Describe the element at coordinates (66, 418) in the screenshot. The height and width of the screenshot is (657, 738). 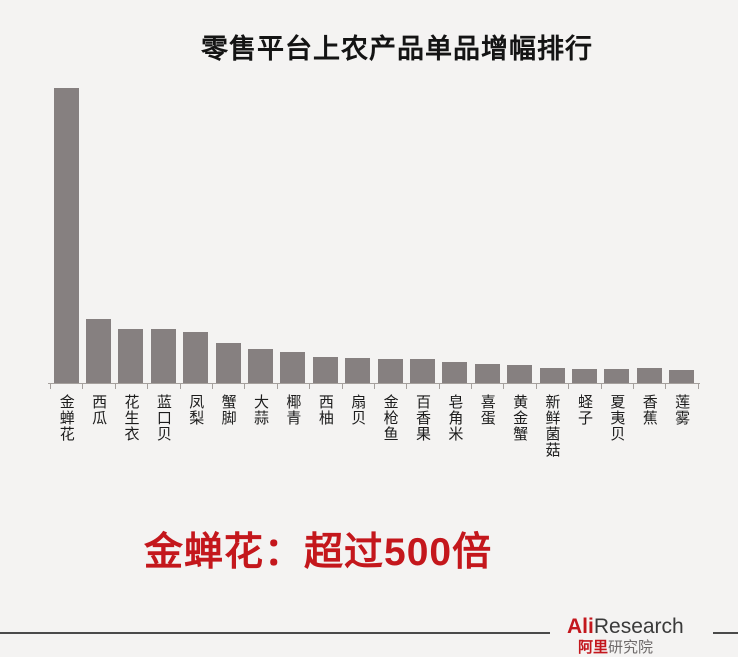
I see `category-label: 金蝉花` at that location.